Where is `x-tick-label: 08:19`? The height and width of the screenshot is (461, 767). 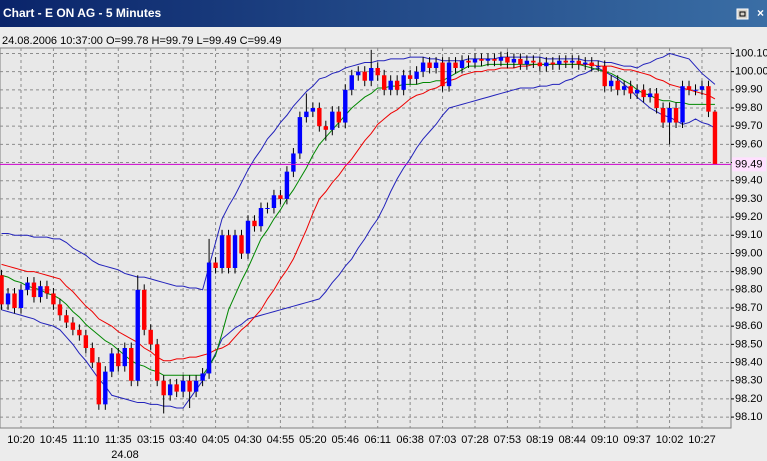
x-tick-label: 08:19 is located at coordinates (540, 440).